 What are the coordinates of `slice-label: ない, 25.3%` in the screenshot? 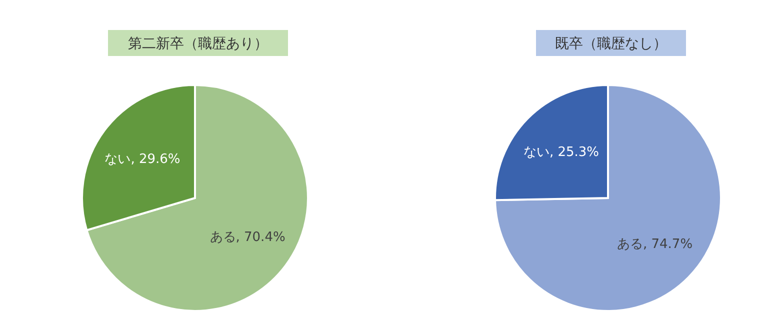 It's located at (561, 152).